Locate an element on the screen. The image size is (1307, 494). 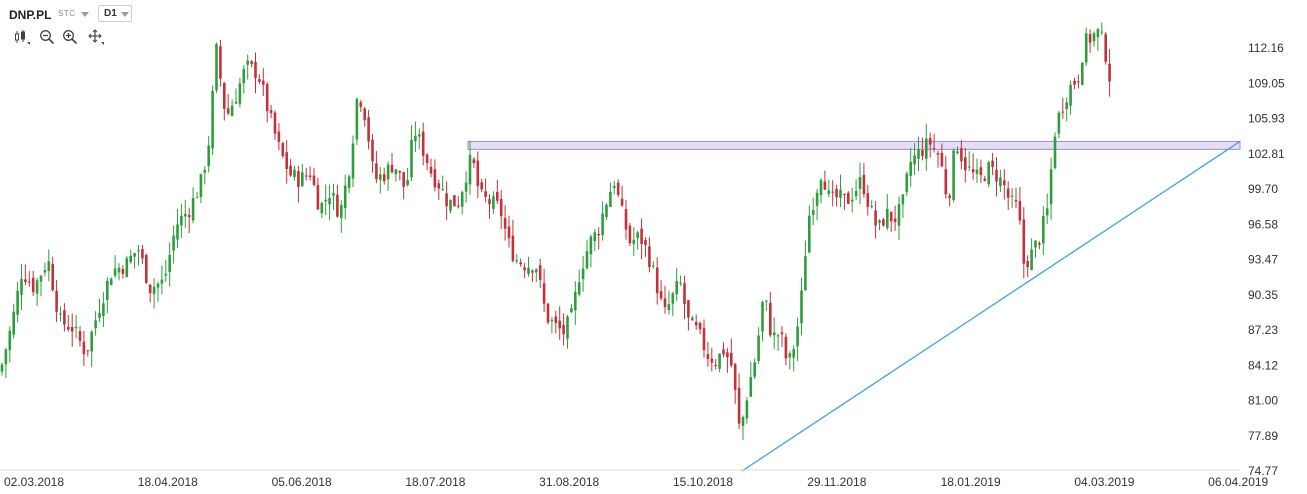
symbol-dropdown-icon is located at coordinates (85, 14).